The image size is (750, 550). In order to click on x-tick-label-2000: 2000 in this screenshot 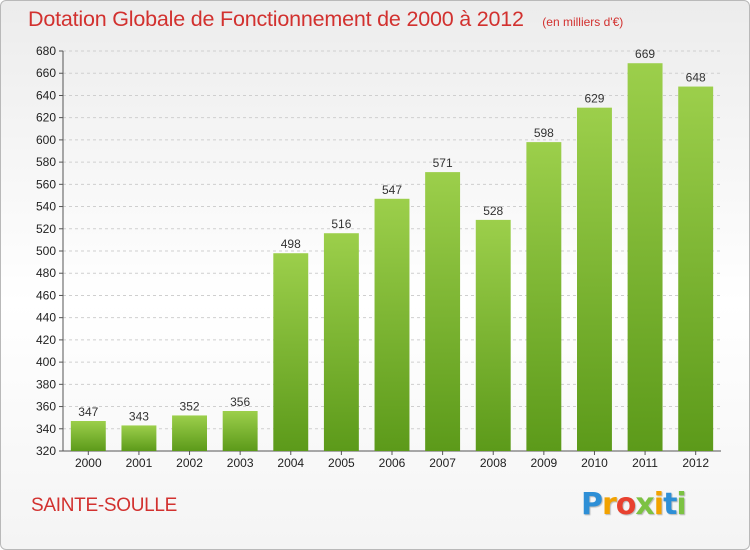, I will do `click(88, 463)`.